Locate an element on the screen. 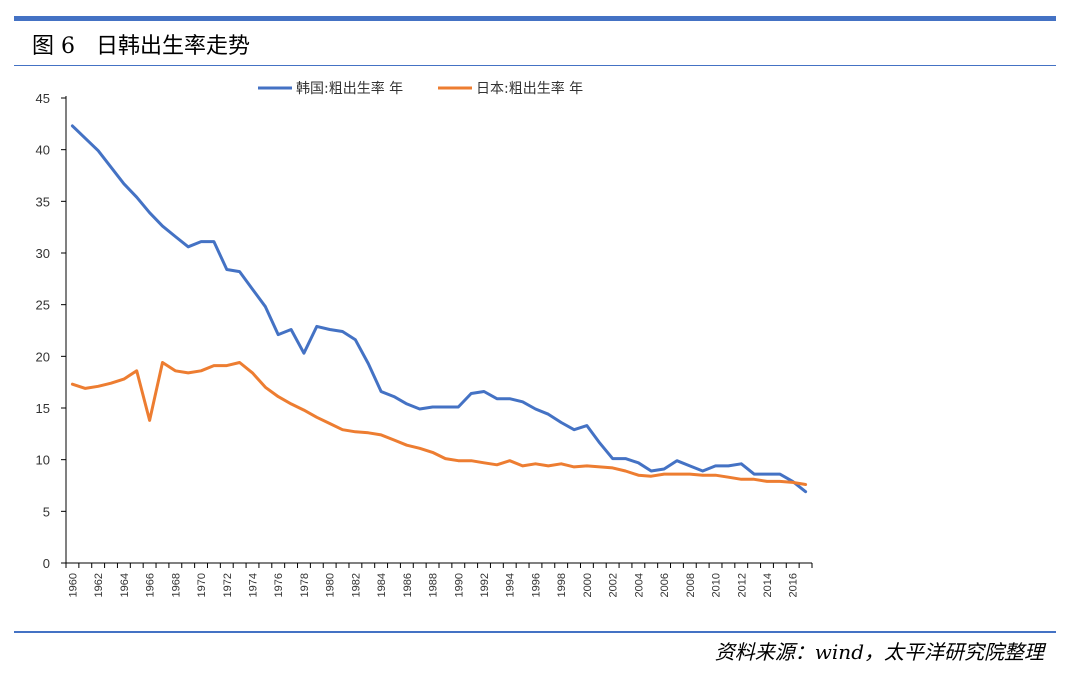 This screenshot has height=673, width=1080. y-tick-label: 0 is located at coordinates (46, 563).